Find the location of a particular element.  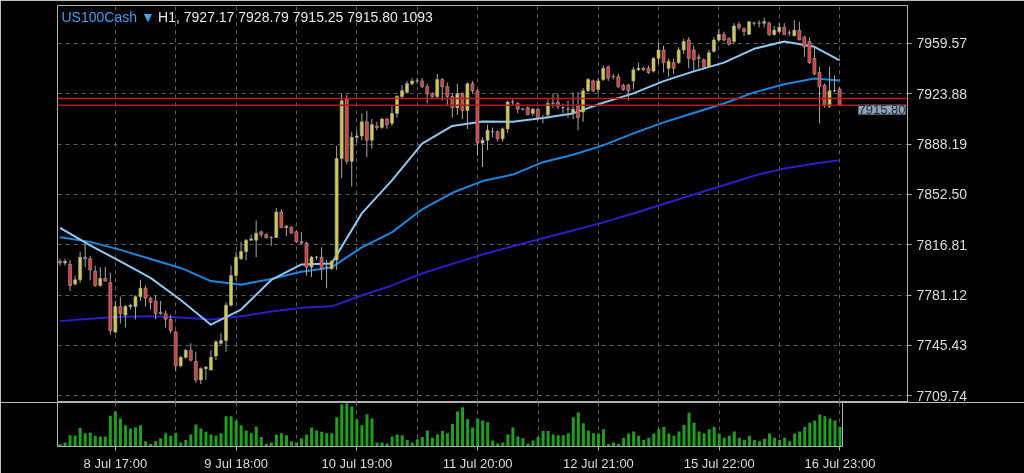

chart-subtitle: H1, 7927.17 7928.79 7915.25 7915.80 1093 is located at coordinates (296, 16).